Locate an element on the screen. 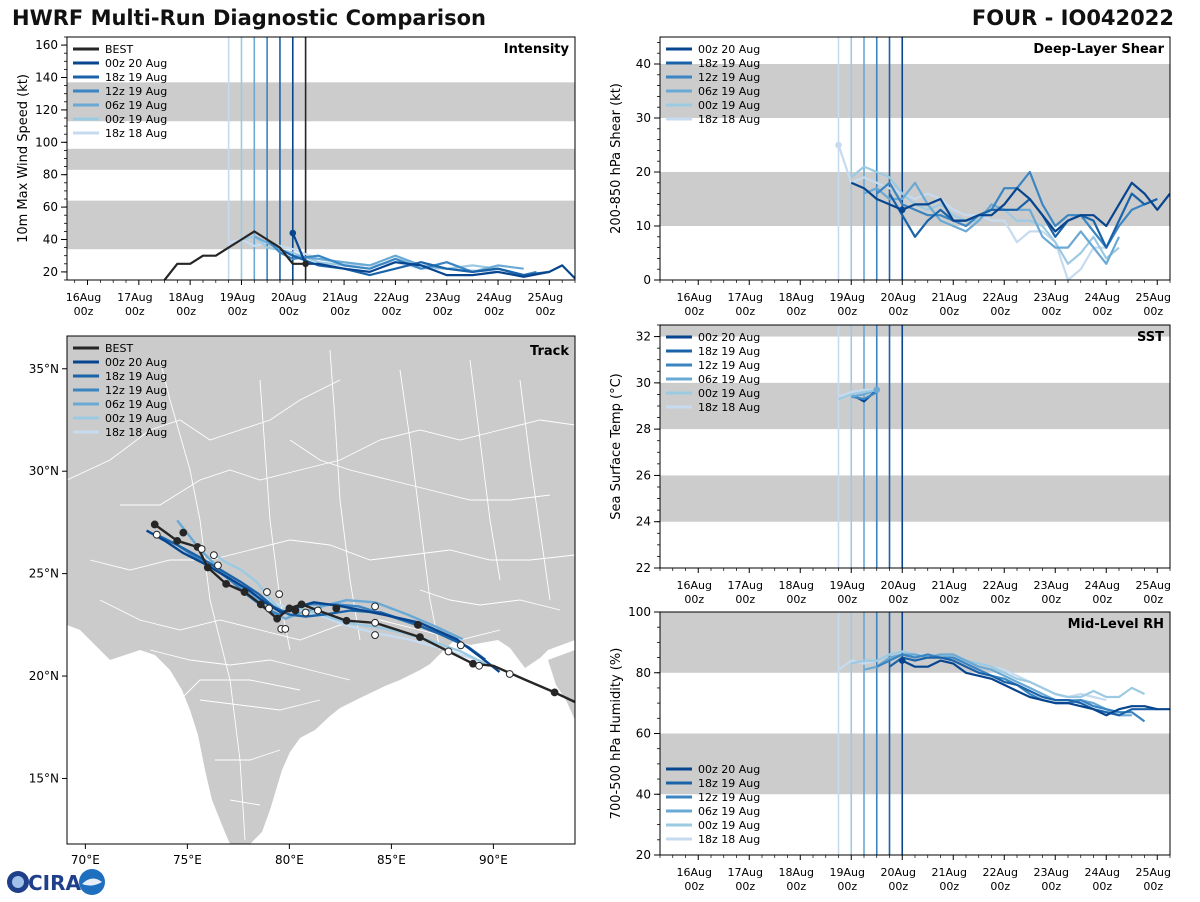 Image resolution: width=1200 pixels, height=902 pixels. intensity-xtick-label: 23Aug is located at coordinates (442, 297).